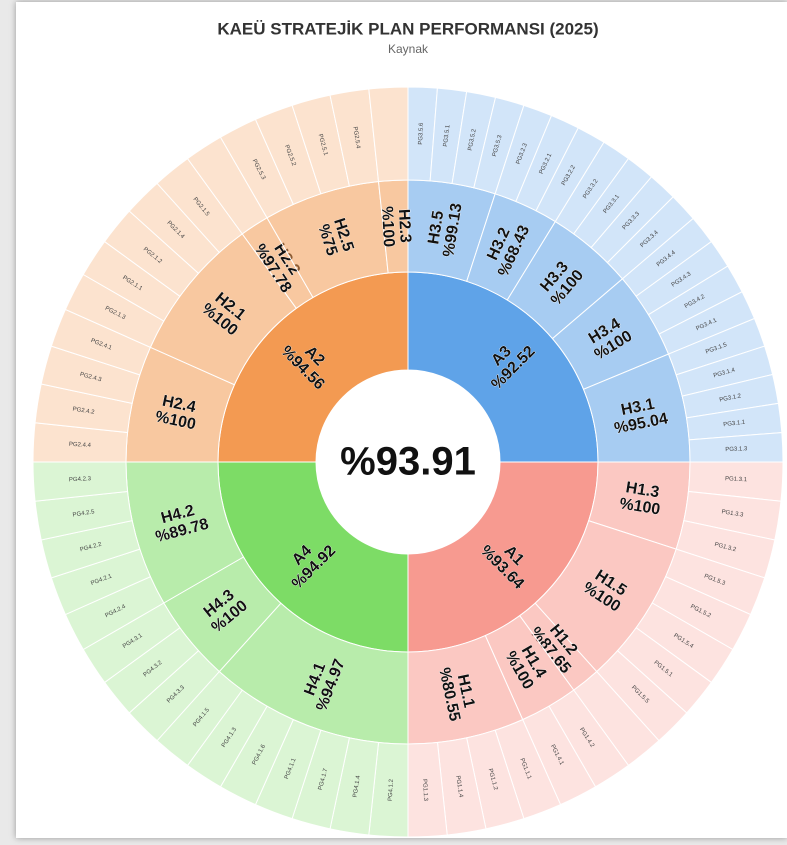 This screenshot has height=845, width=787. I want to click on ring3-segment, so click(388, 134).